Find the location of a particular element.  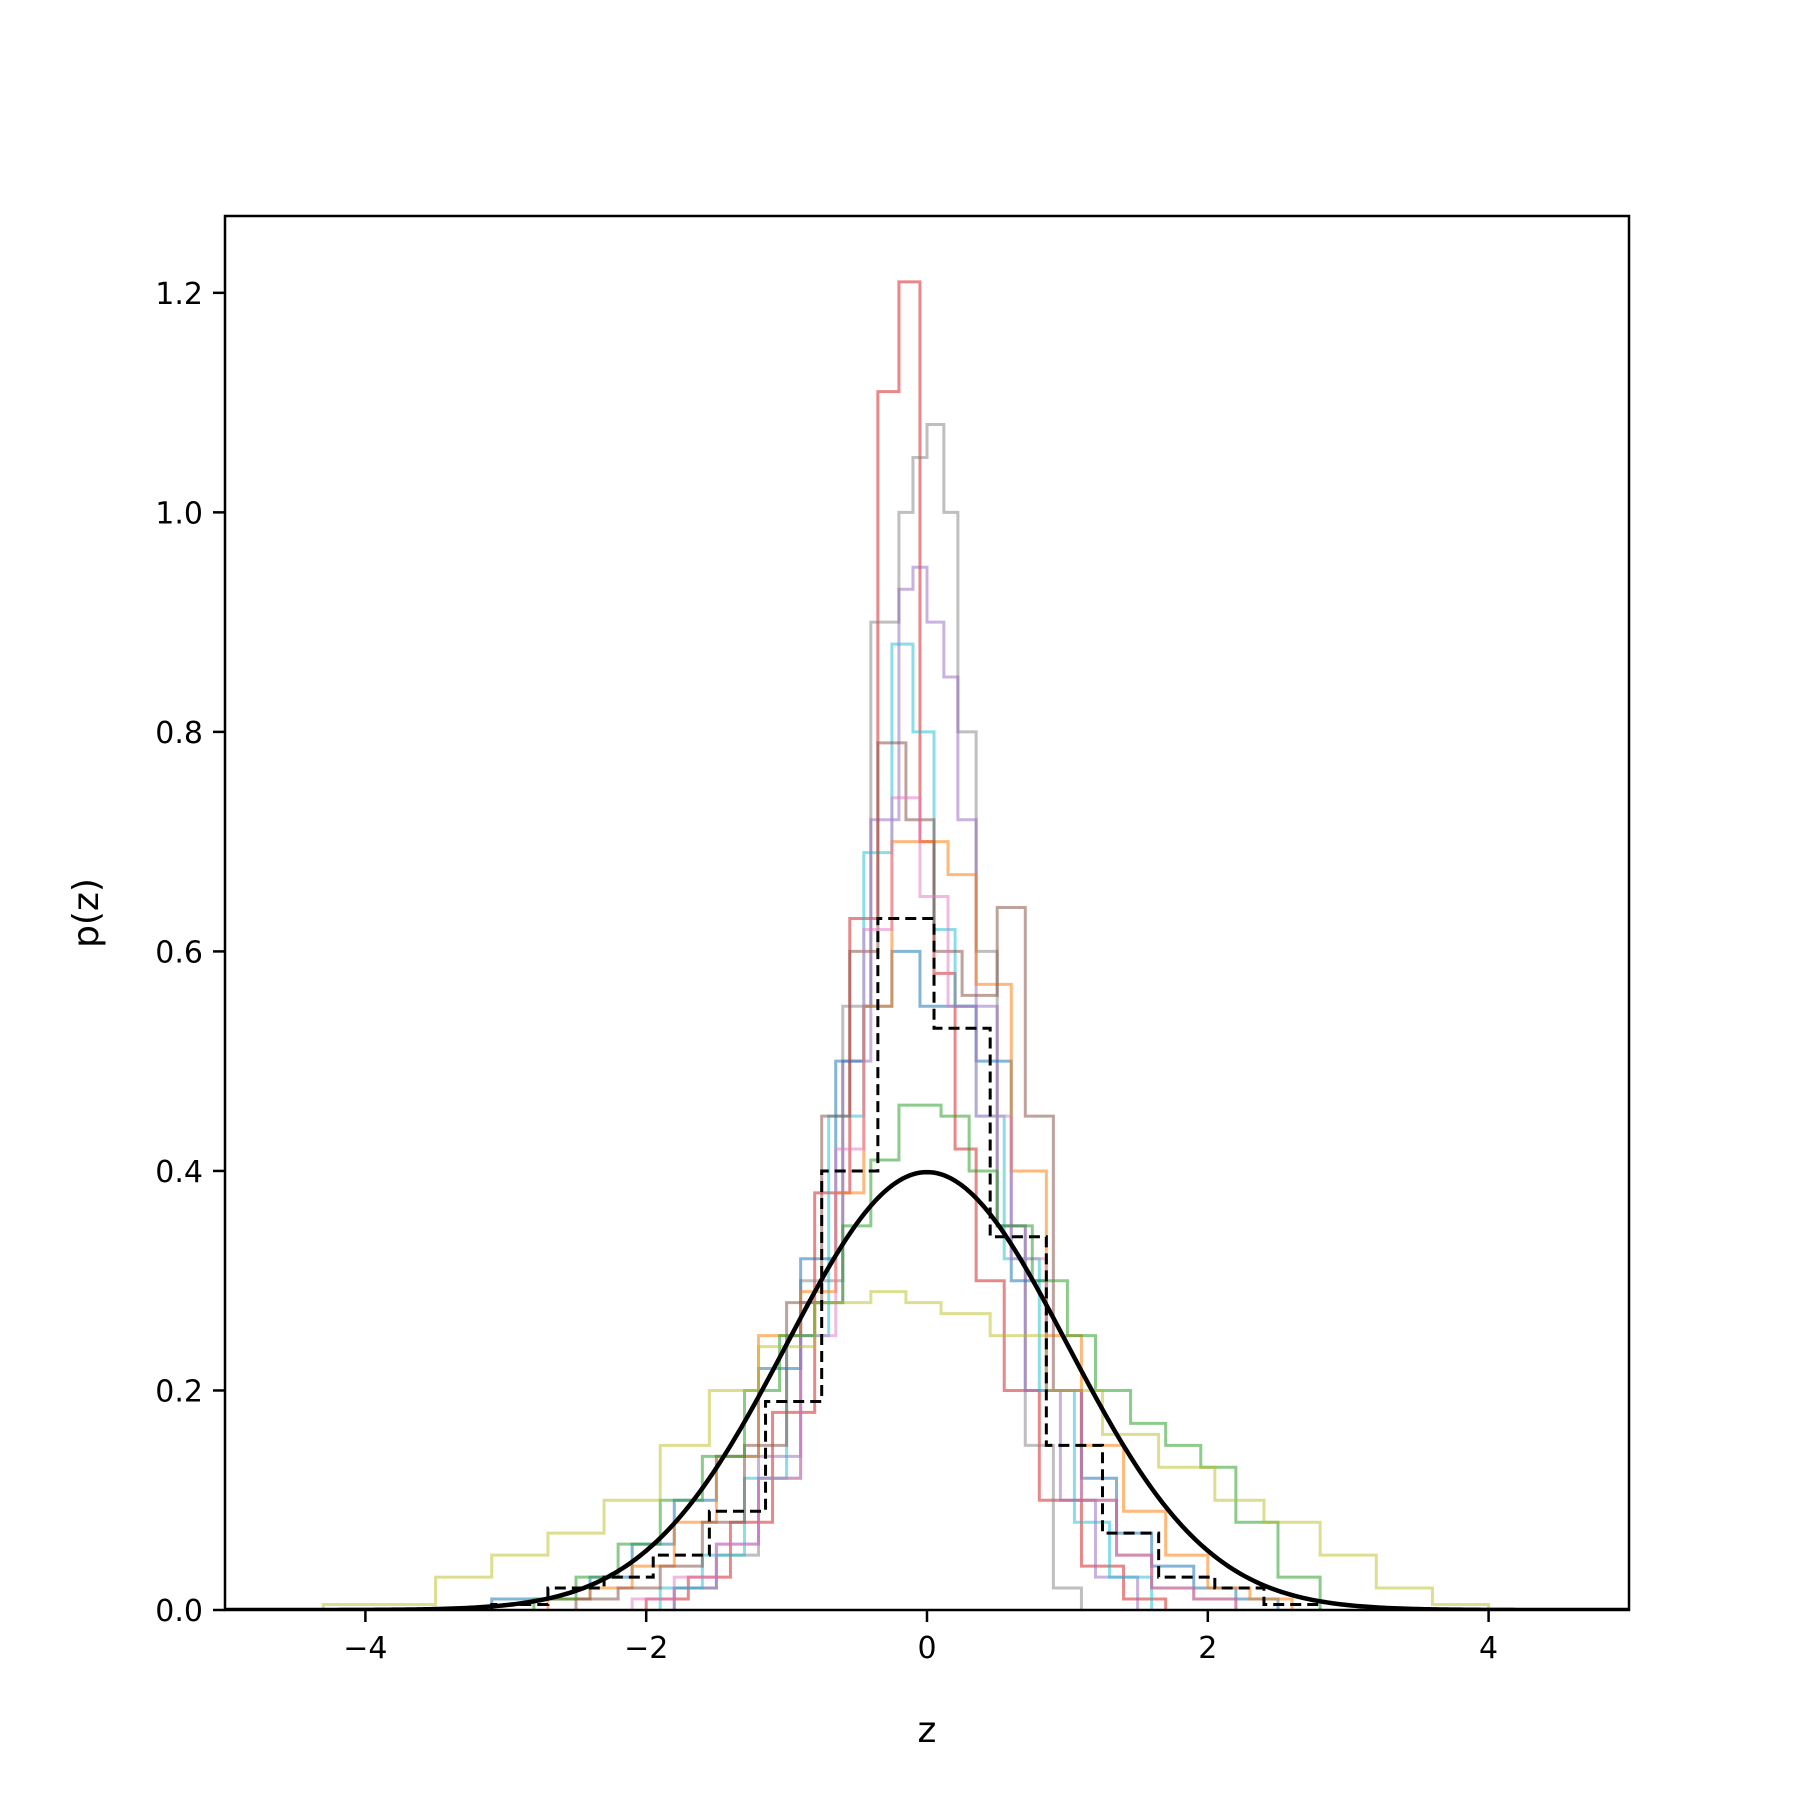

x-axis: −4 −2 0 2 4 is located at coordinates (920, 1638).